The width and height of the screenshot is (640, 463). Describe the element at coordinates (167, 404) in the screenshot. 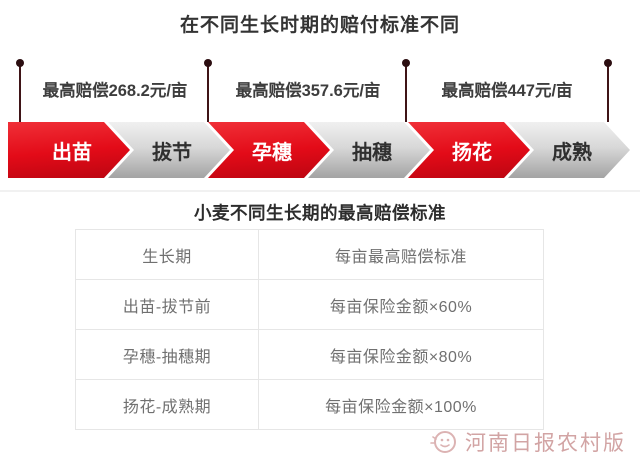

I see `table-cell-period: 扬花-成熟期` at that location.